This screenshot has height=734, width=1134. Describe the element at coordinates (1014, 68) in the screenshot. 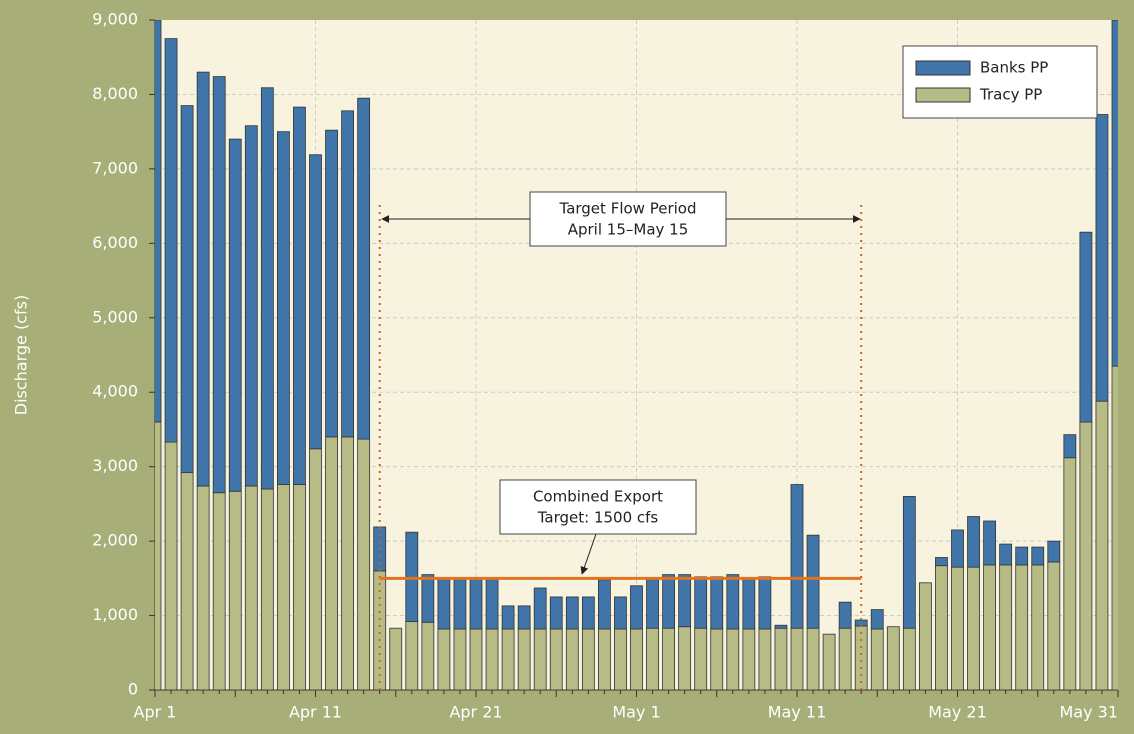

I see `legend-label: Banks PP` at that location.